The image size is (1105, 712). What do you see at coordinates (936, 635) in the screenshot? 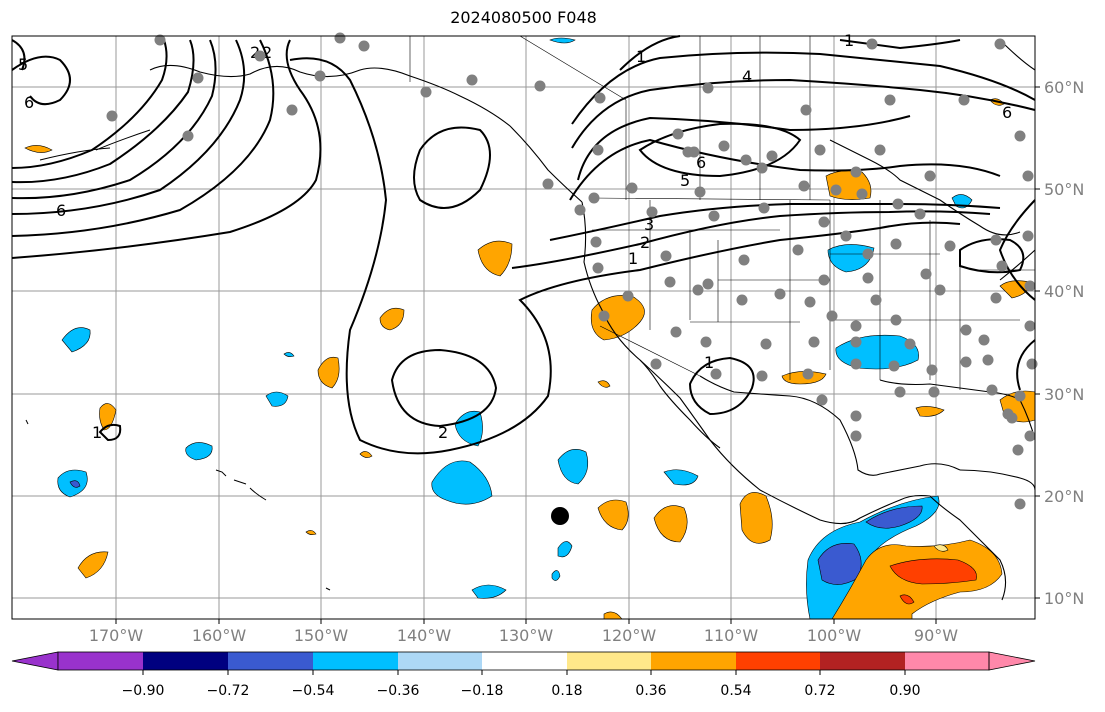
I see `lon-label: 90°W` at bounding box center [936, 635].